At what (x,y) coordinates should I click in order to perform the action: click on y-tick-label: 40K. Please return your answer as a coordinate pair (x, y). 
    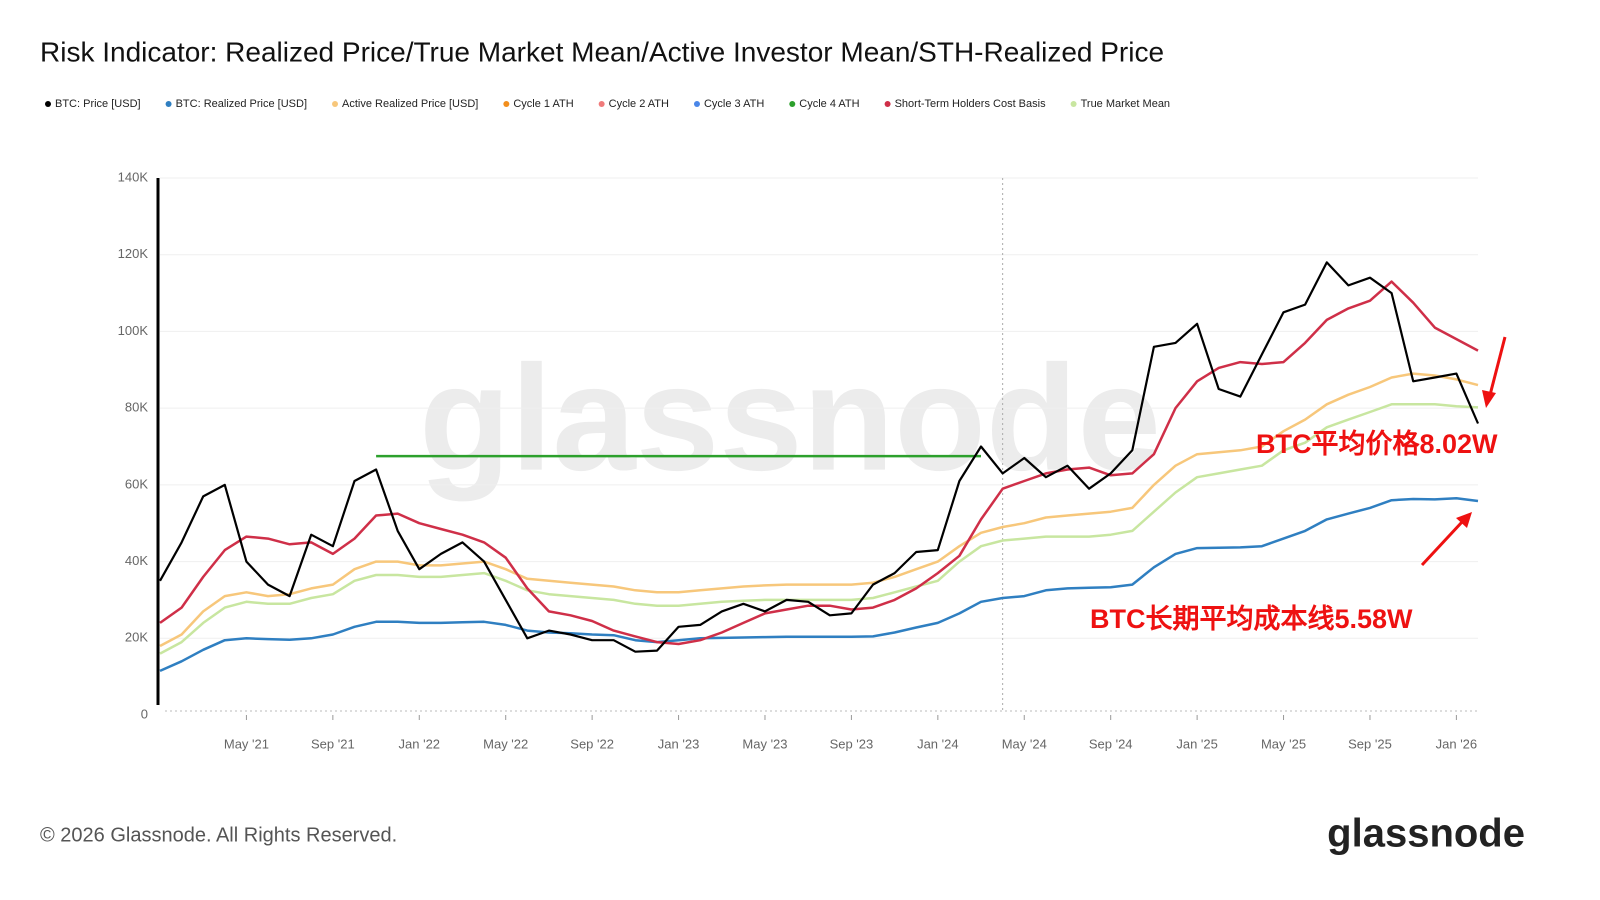
    Looking at the image, I should click on (136, 560).